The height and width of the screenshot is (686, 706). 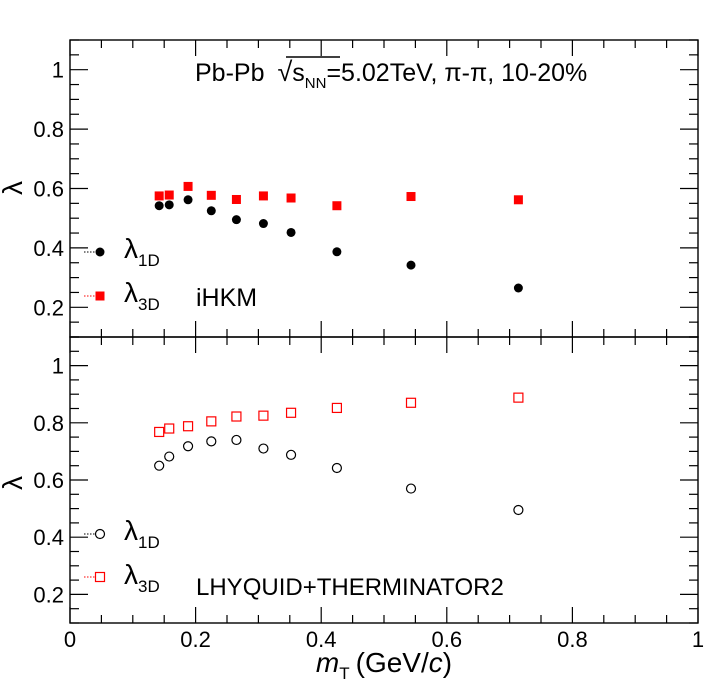 I want to click on chart-title: Pb-Pb √sNN=5.02TeV, π-π, 10-20%, so click(x=391, y=74).